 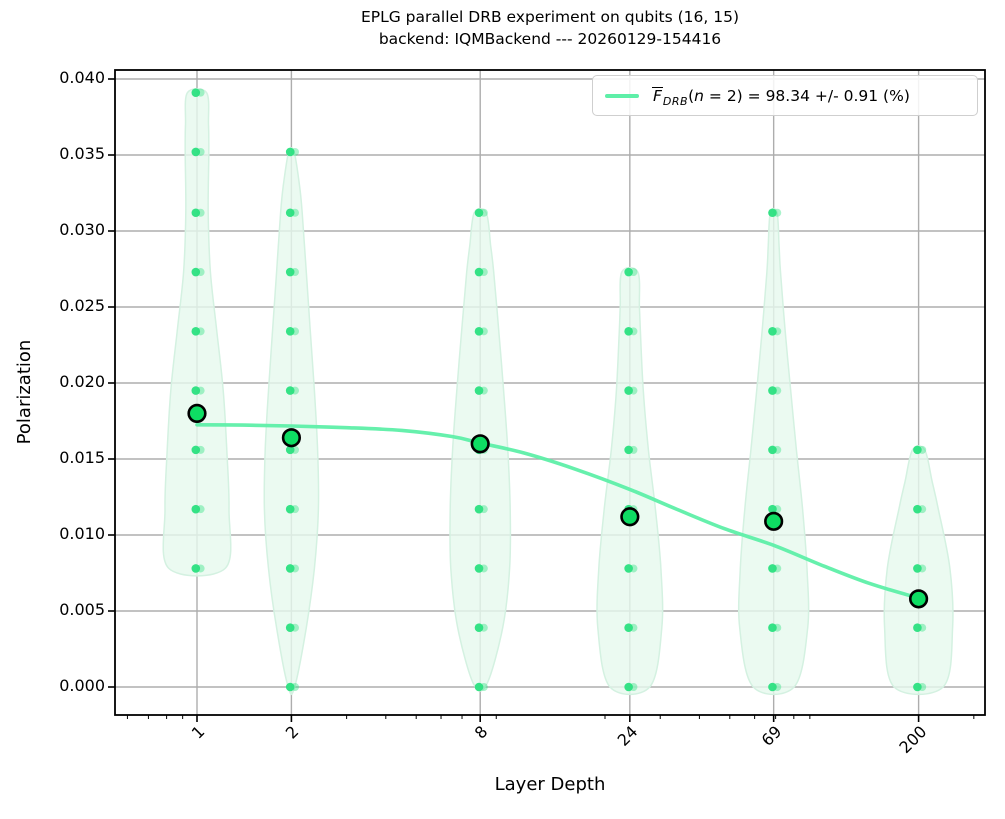 I want to click on legend-line-sample, so click(x=622, y=95).